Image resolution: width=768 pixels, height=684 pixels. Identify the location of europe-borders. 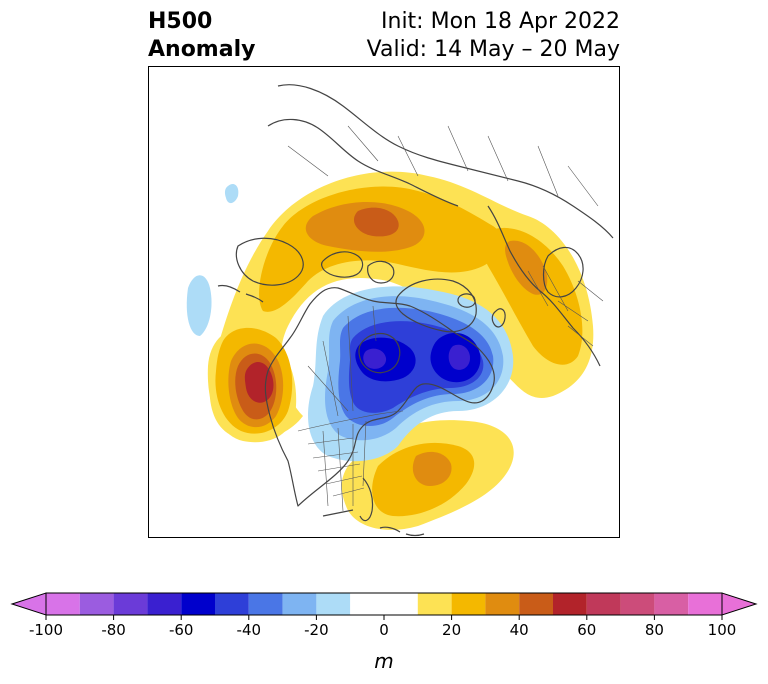
(565, 306).